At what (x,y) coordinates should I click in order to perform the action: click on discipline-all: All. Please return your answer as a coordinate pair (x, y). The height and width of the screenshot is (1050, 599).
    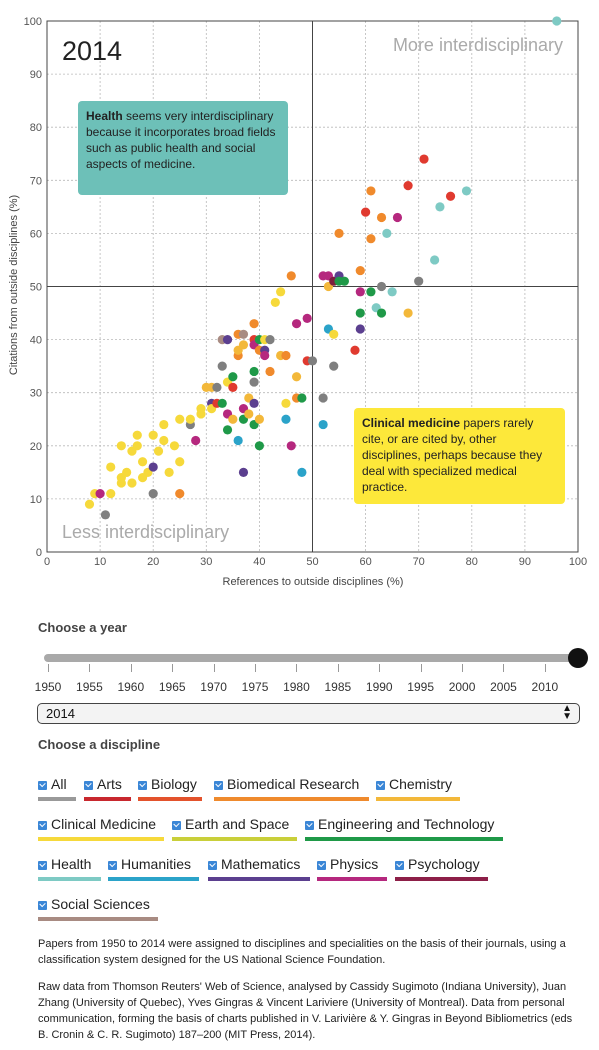
    Looking at the image, I should click on (57, 790).